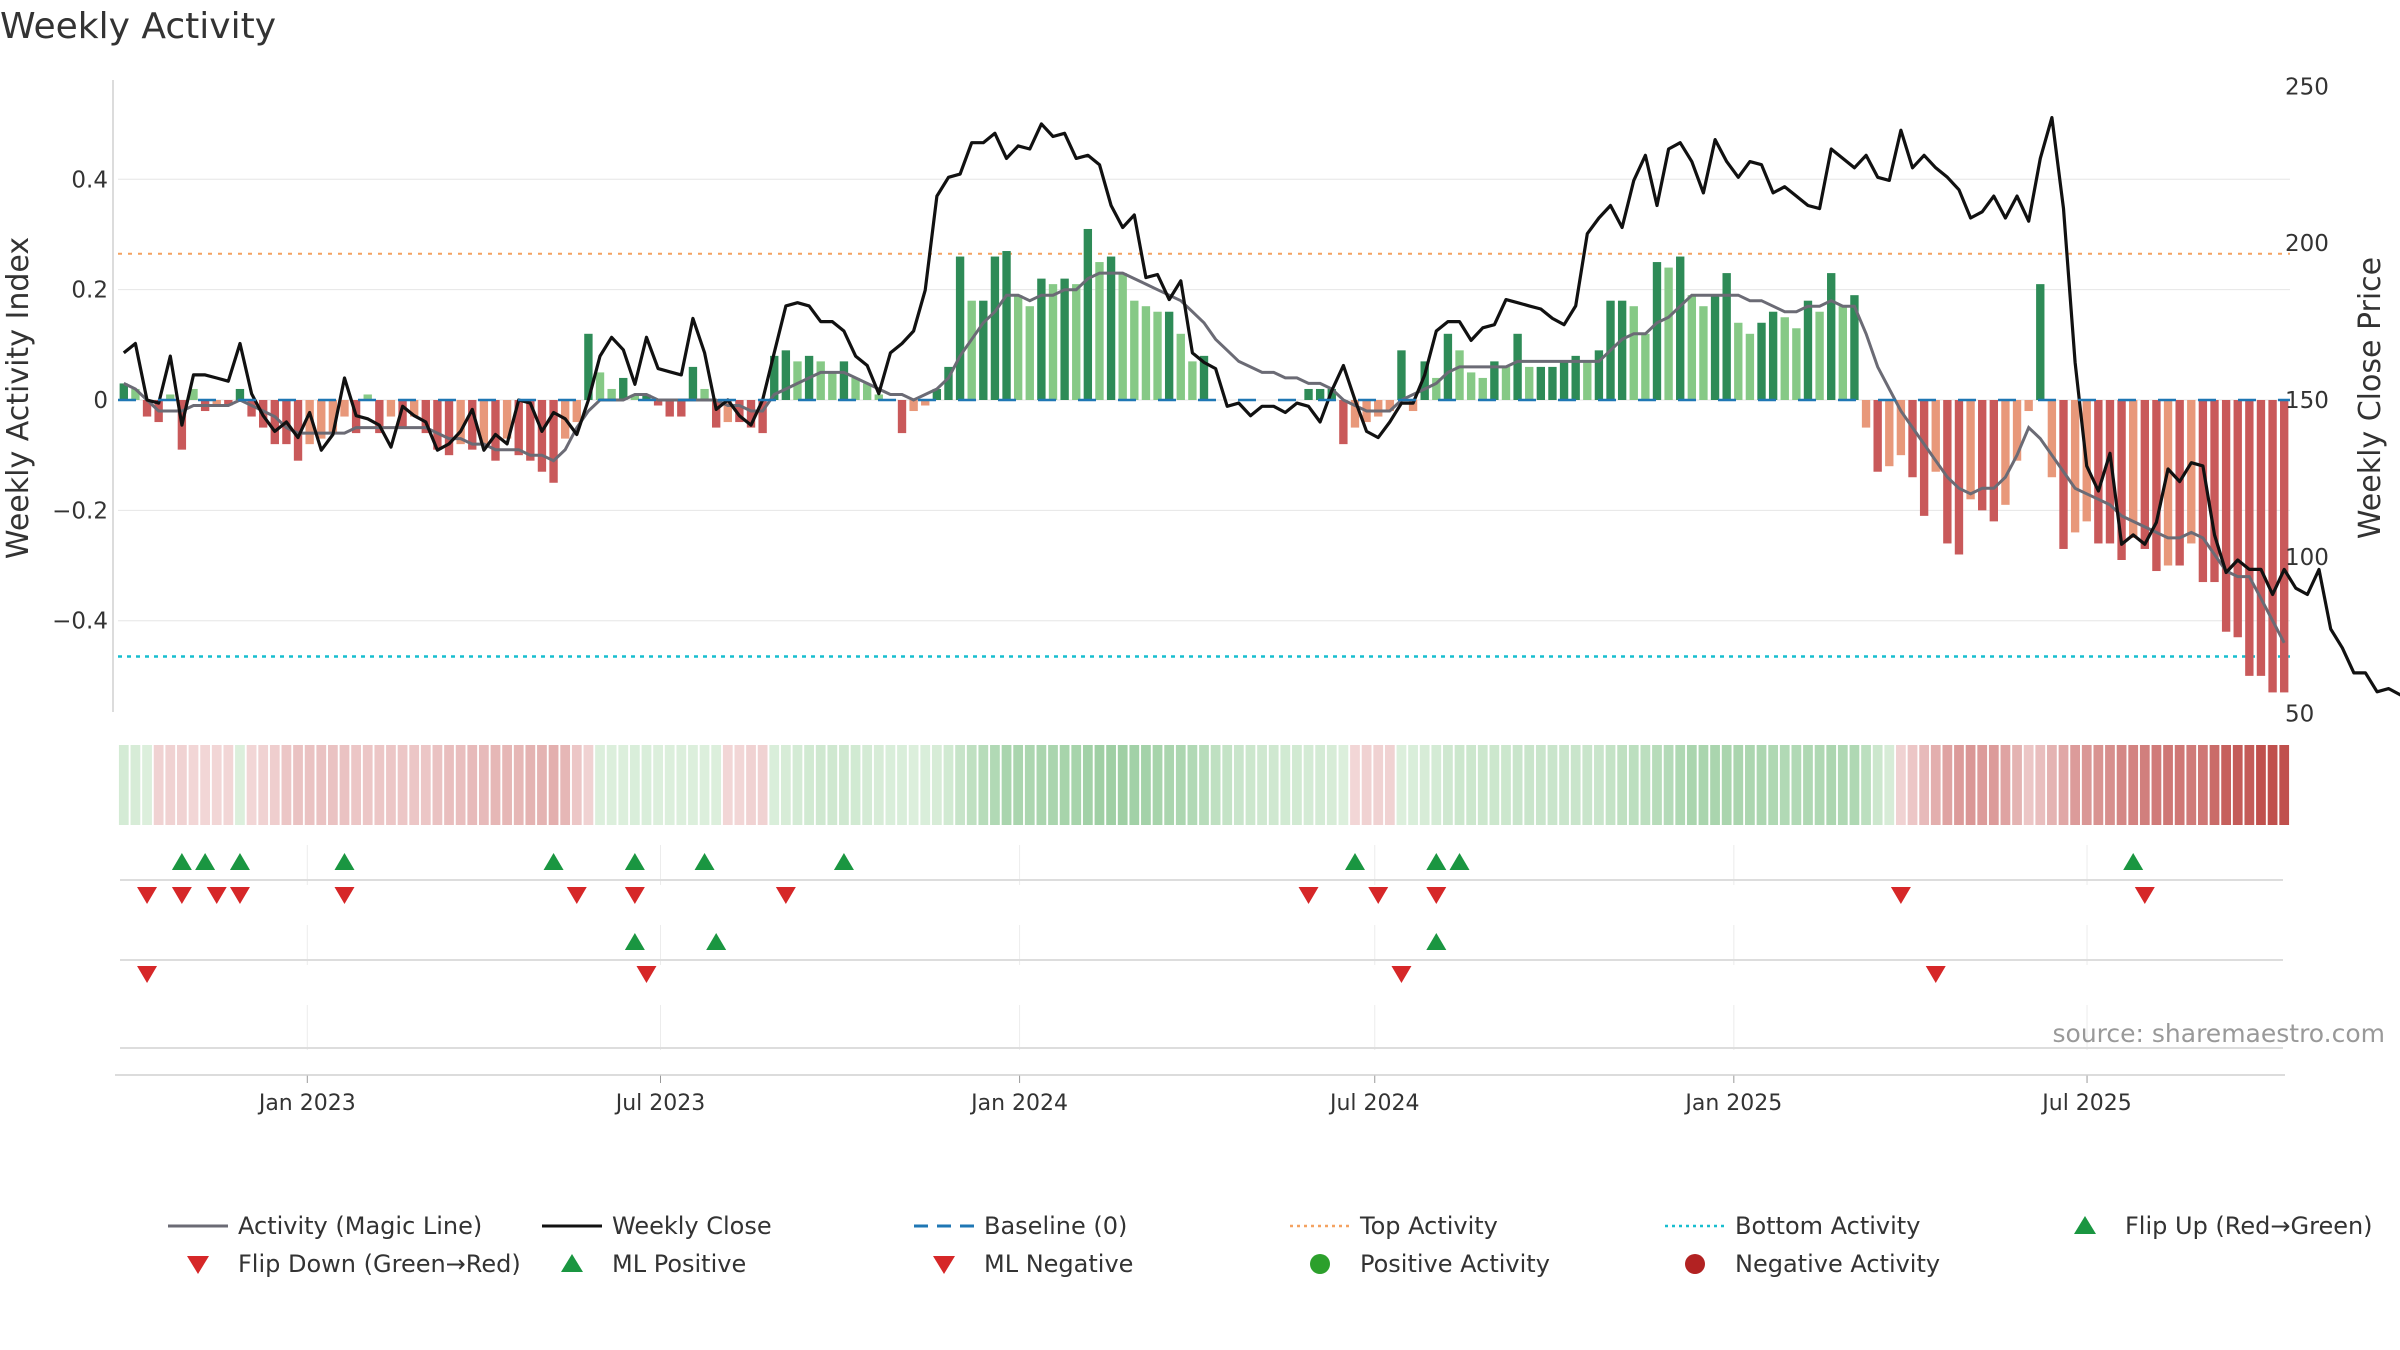 The width and height of the screenshot is (2400, 1350). I want to click on y-right-tick-label: 100, so click(2307, 558).